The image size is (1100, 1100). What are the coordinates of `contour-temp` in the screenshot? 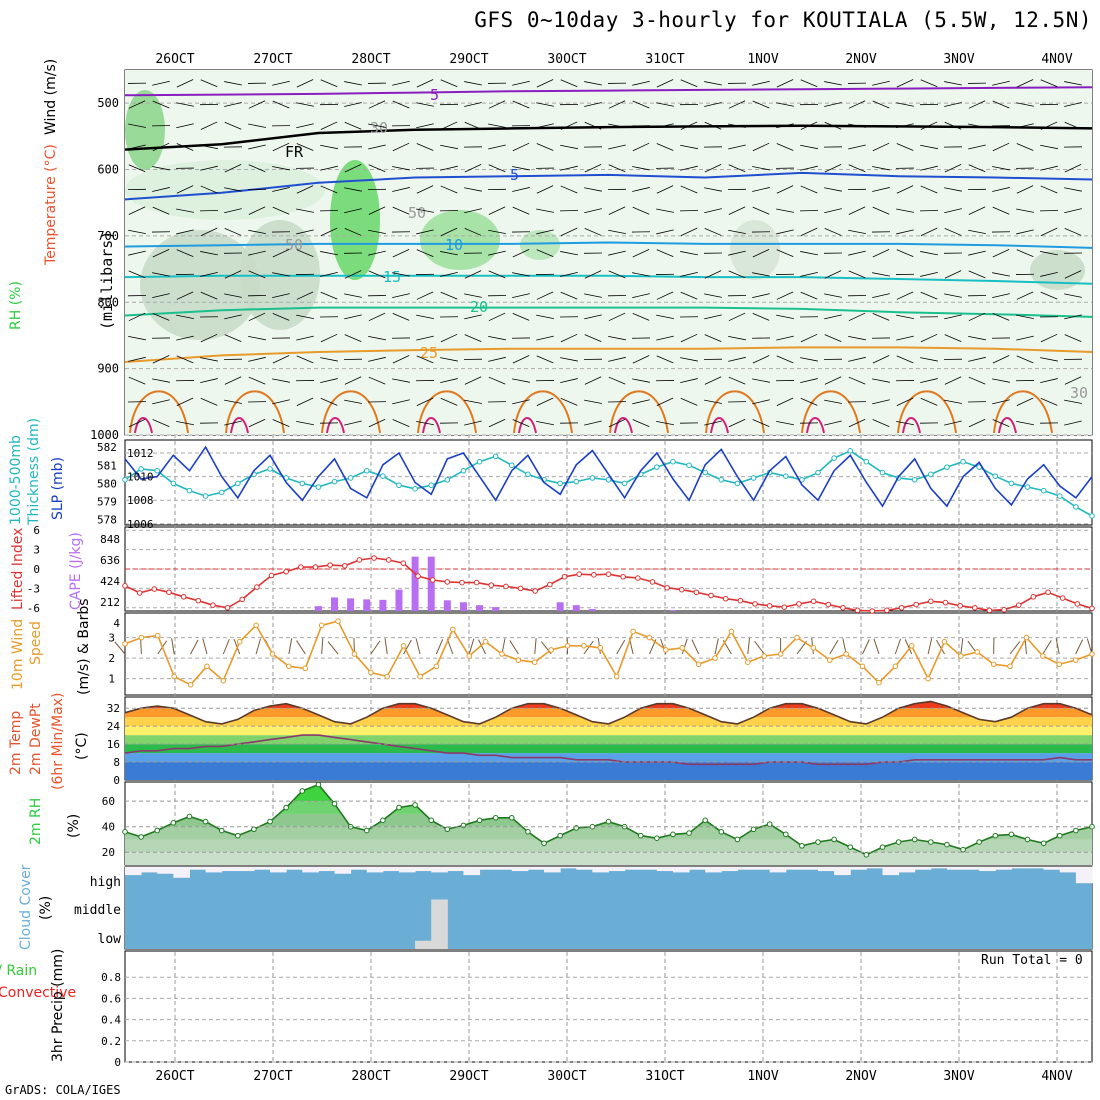 It's located at (608, 91).